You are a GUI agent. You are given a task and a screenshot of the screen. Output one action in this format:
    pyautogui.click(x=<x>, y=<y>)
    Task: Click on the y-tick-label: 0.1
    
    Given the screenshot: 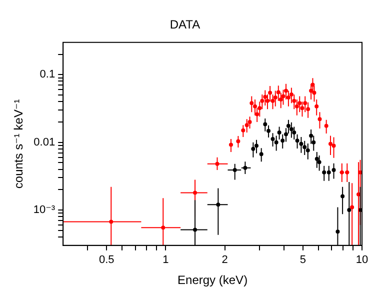 What is the action you would take?
    pyautogui.click(x=48, y=74)
    